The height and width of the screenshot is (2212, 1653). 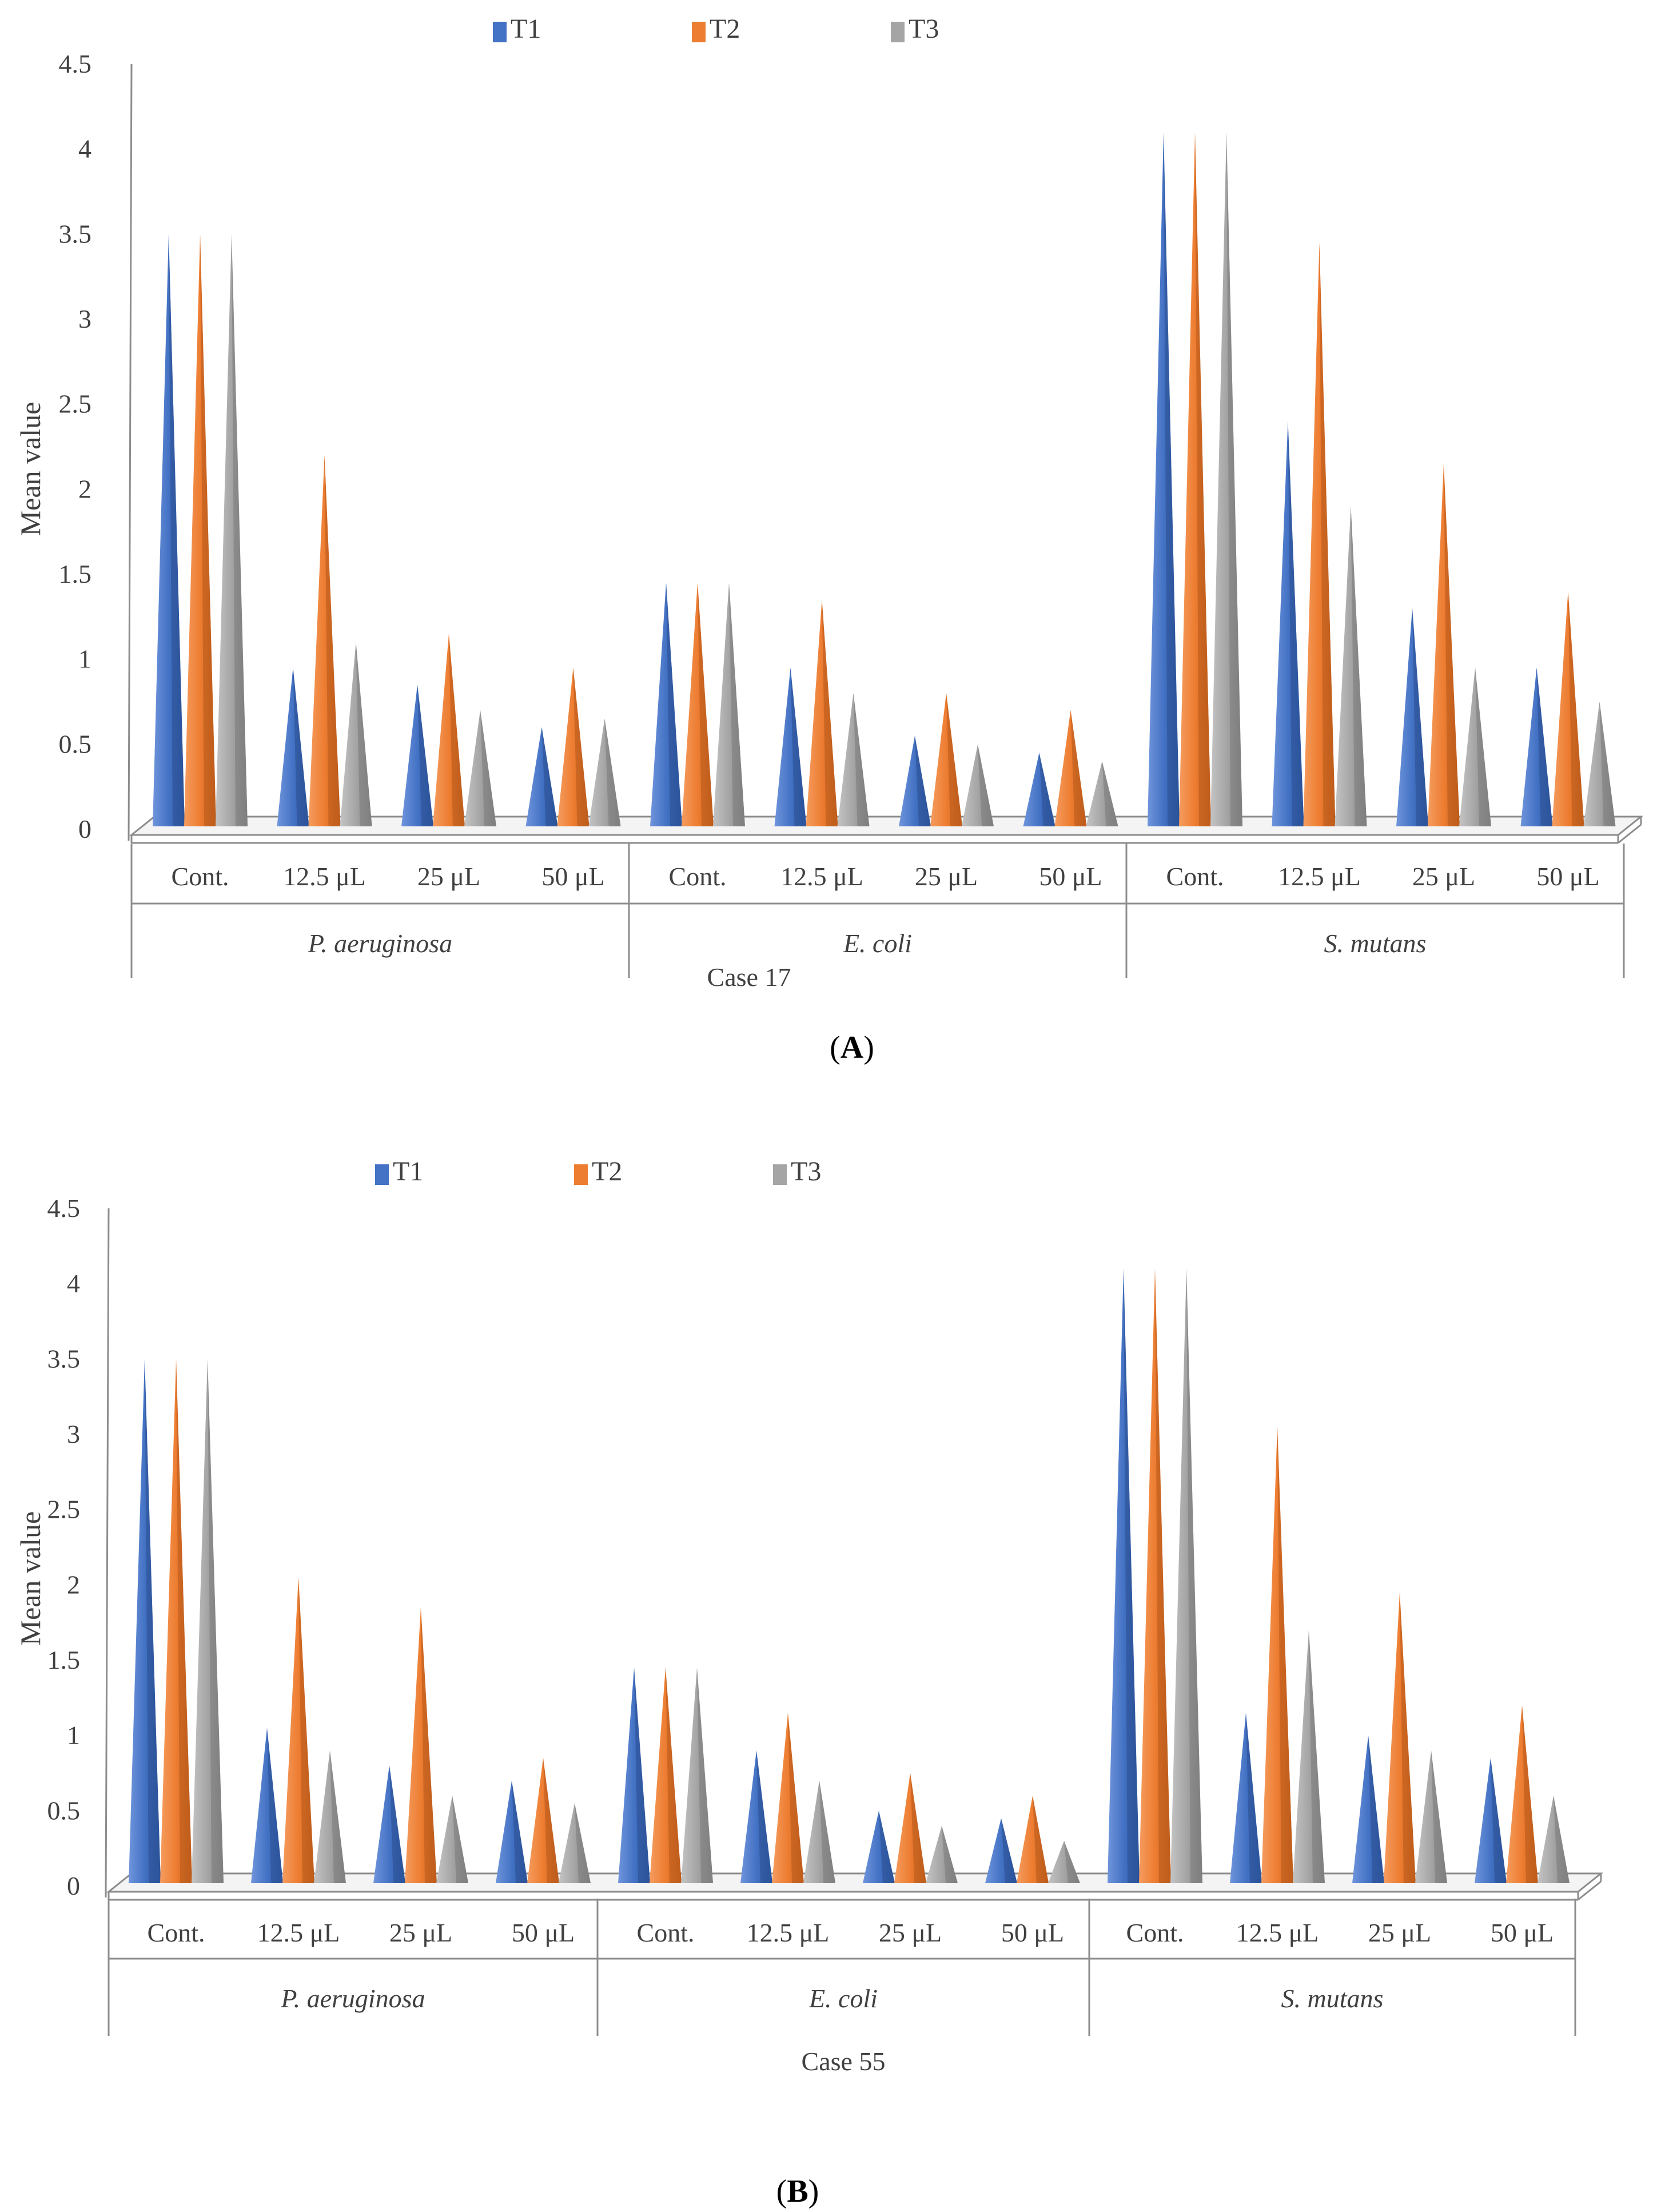 What do you see at coordinates (1443, 876) in the screenshot?
I see `x-tick-label: 25 μL` at bounding box center [1443, 876].